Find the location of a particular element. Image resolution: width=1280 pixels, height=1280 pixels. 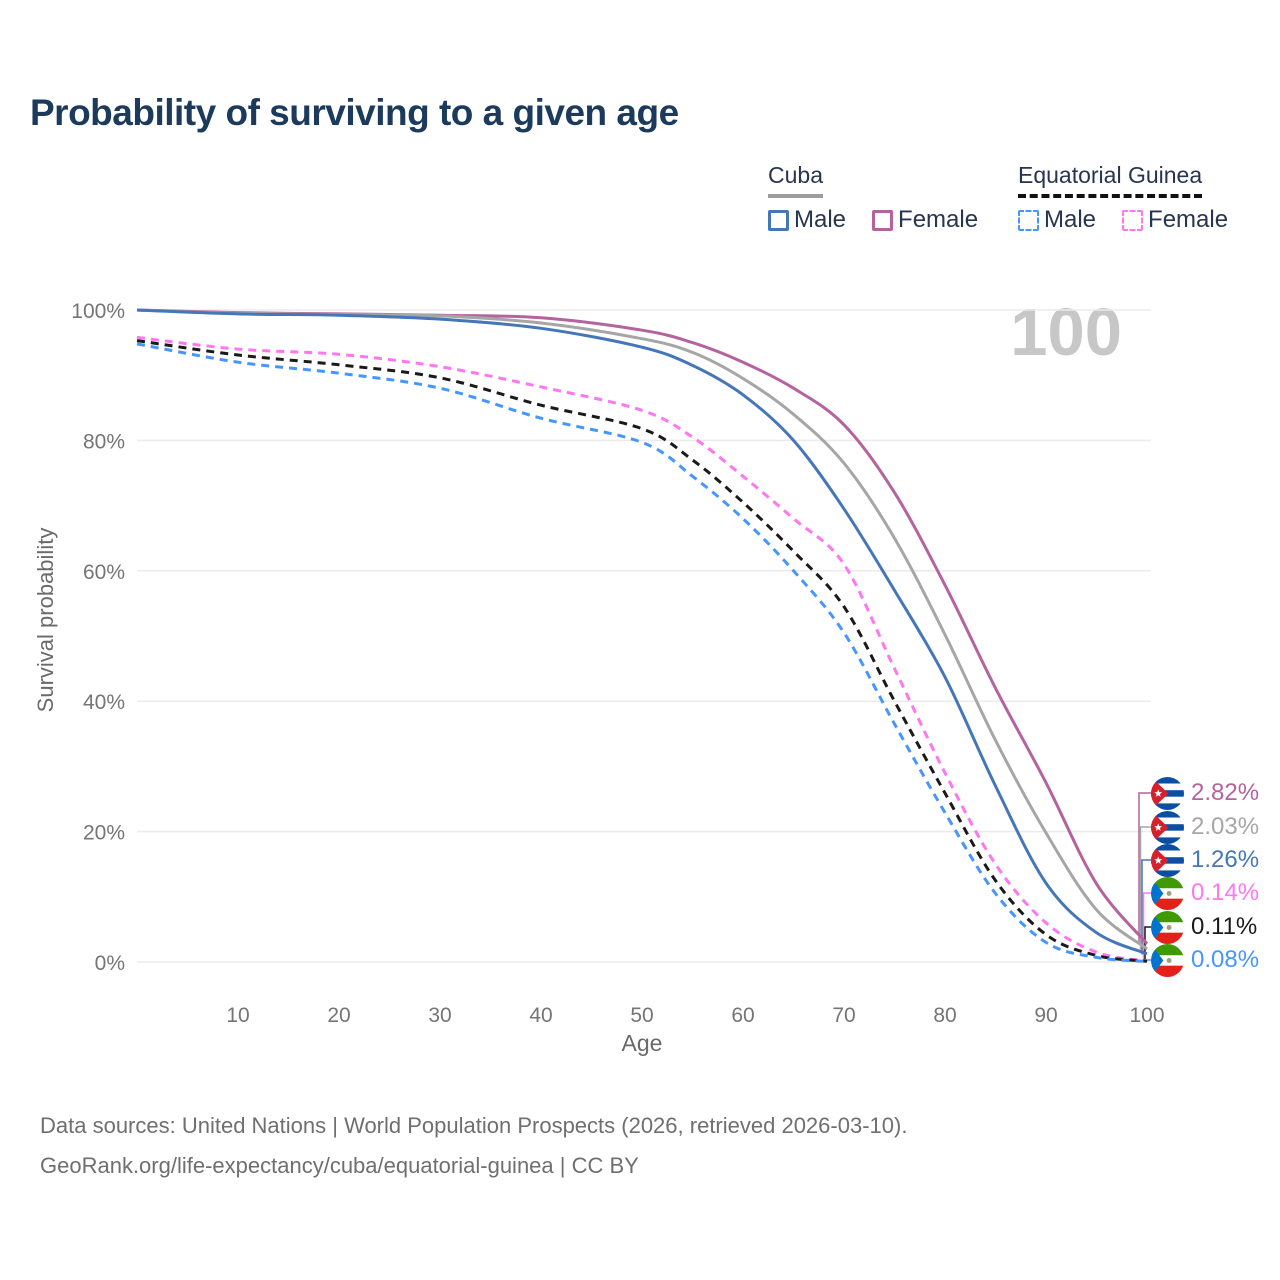

end-value-row-cuba-female: 2.82% is located at coordinates (1205, 793).